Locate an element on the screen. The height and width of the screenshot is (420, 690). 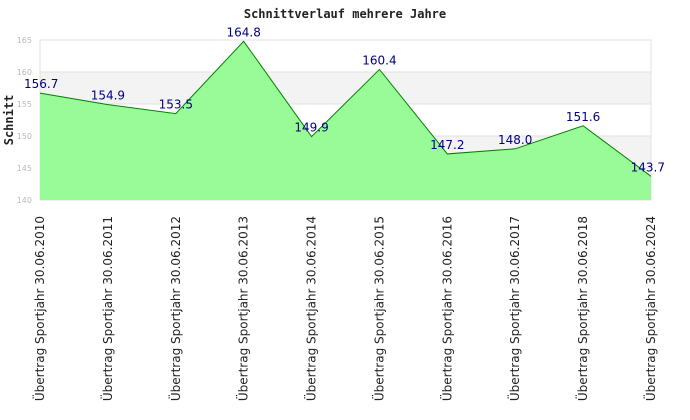
y-tick-label: 155 is located at coordinates (24, 104).